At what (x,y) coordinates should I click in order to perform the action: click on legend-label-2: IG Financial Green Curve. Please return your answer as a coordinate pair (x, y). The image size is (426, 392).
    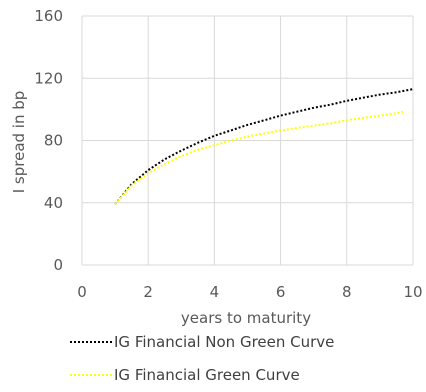
    Looking at the image, I should click on (207, 375).